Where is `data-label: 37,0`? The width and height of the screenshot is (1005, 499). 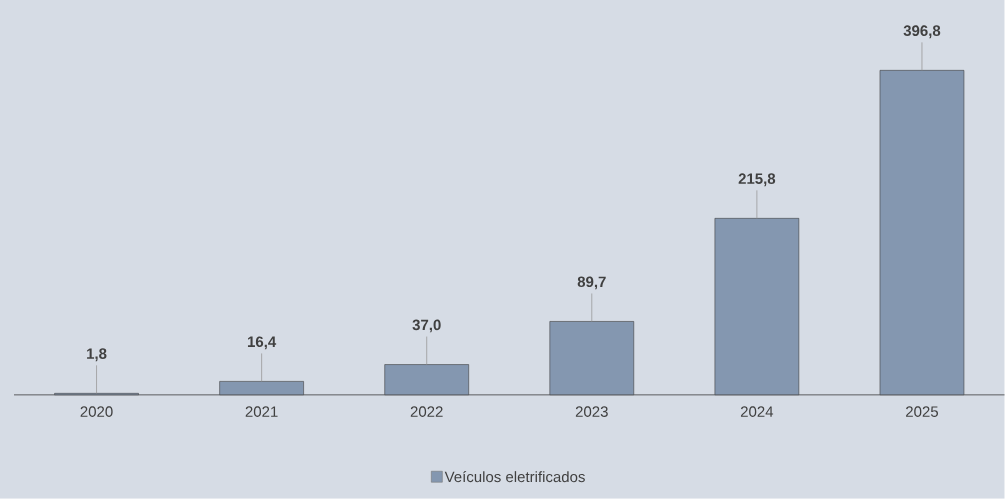
data-label: 37,0 is located at coordinates (426, 326).